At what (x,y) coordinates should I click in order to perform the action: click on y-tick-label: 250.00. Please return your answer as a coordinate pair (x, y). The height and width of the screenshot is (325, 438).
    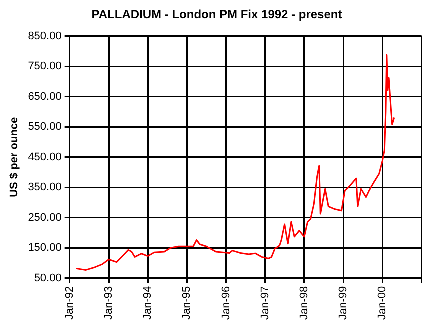
    Looking at the image, I should click on (45, 218).